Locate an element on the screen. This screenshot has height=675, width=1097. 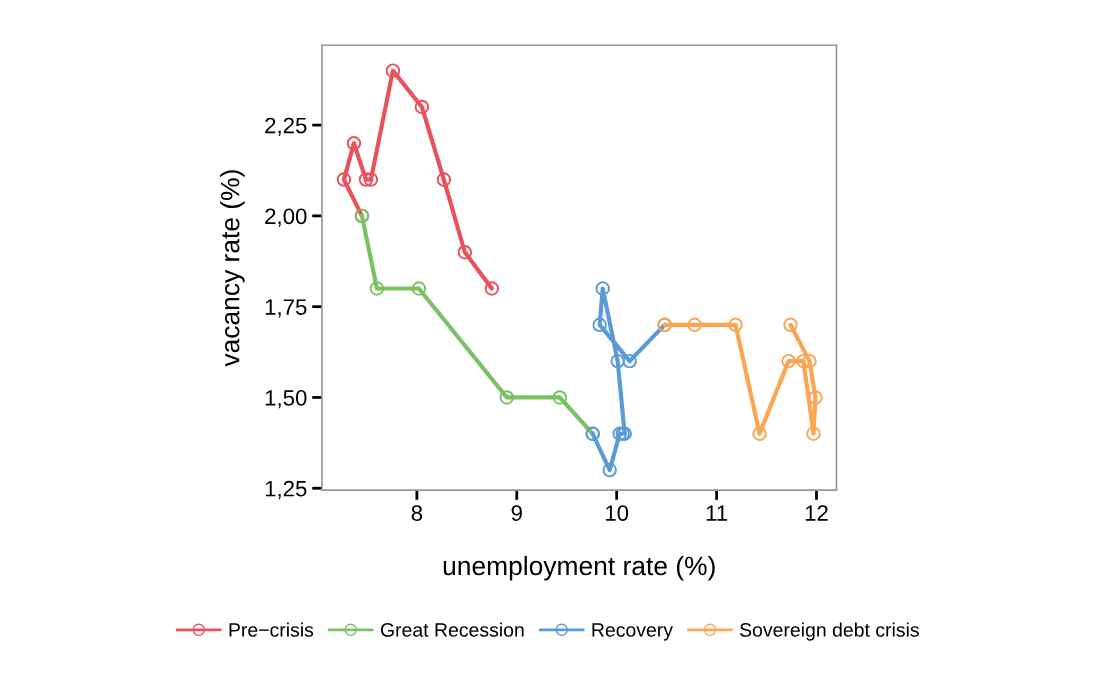
y-tick-label: 1,75 is located at coordinates (286, 308).